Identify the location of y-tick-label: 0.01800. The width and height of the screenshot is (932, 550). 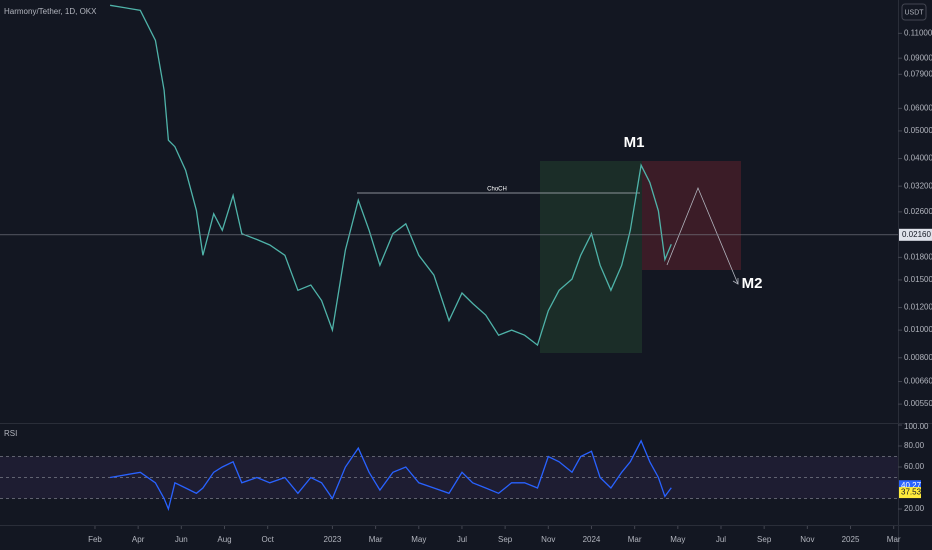
(918, 256).